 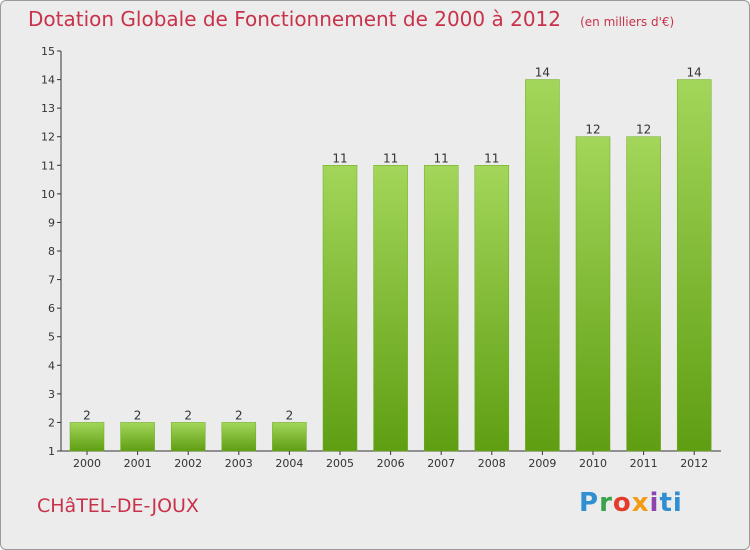 What do you see at coordinates (542, 463) in the screenshot?
I see `x-tick-label: 2009` at bounding box center [542, 463].